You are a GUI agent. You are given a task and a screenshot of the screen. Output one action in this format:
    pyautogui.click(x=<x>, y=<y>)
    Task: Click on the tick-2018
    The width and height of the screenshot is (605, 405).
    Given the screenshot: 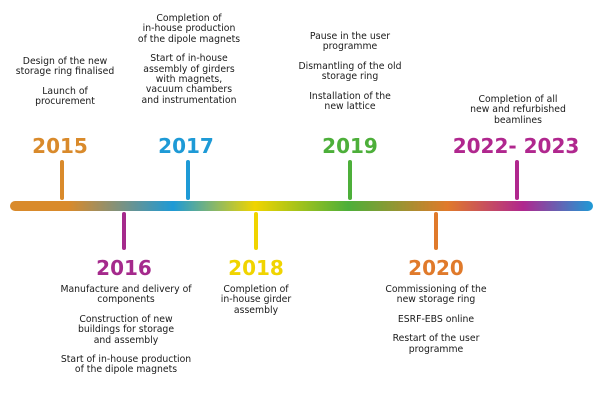 What is the action you would take?
    pyautogui.click(x=256, y=231)
    